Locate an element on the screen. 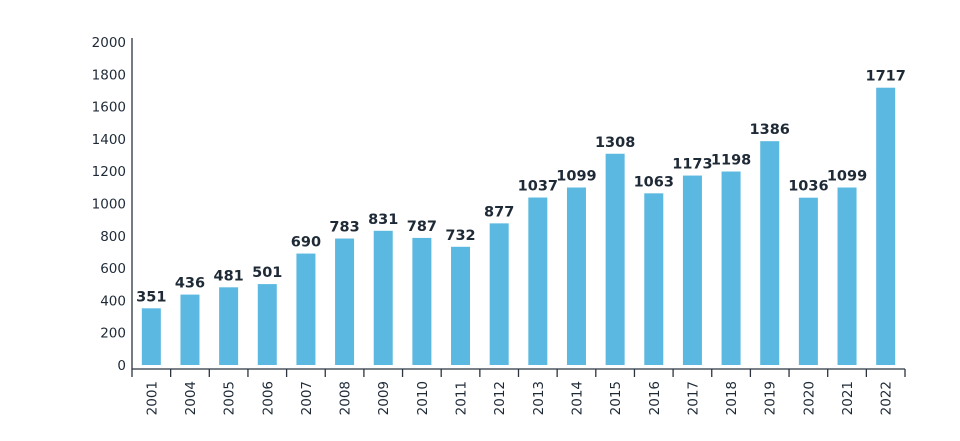  y-tick-label: 0 is located at coordinates (121, 366).